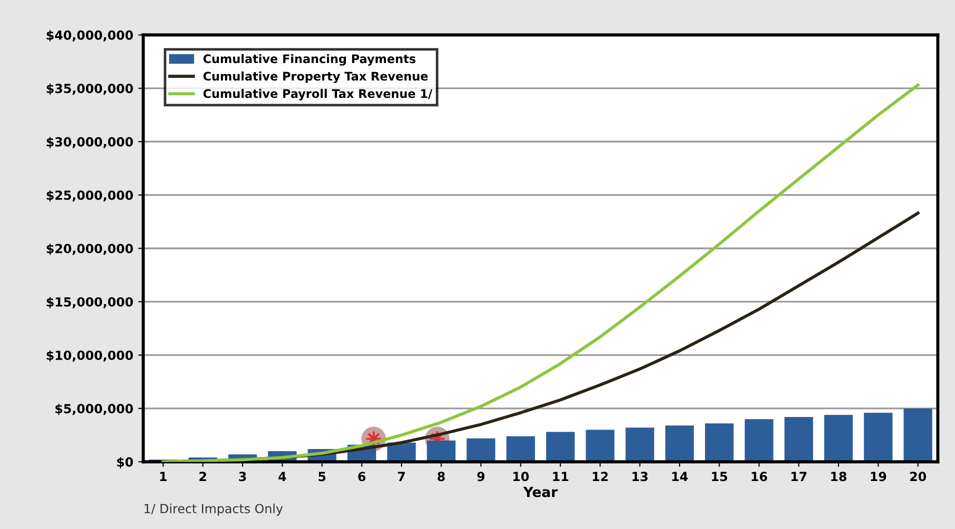 This screenshot has height=529, width=955. Describe the element at coordinates (362, 477) in the screenshot. I see `x-tick-label: 6` at that location.